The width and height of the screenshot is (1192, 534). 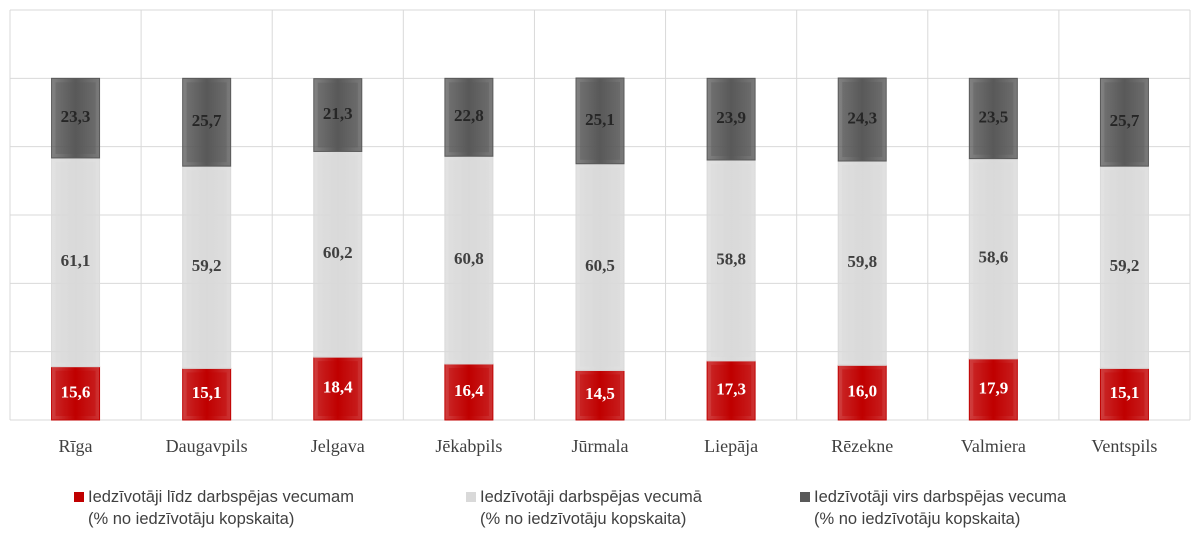 What do you see at coordinates (862, 446) in the screenshot?
I see `x-tick-label: Rēzekne` at bounding box center [862, 446].